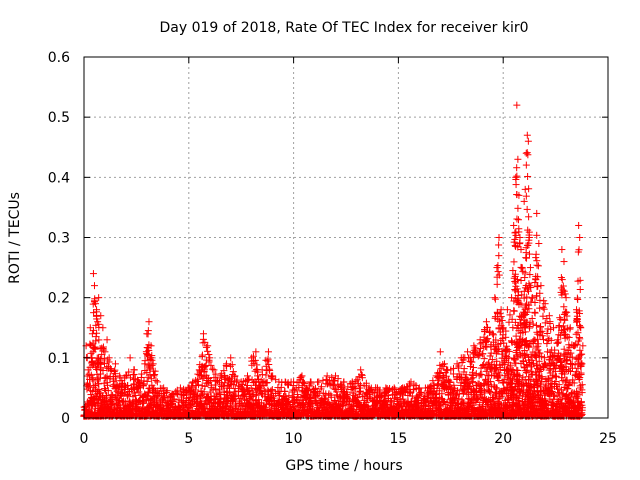 This screenshot has height=480, width=640. I want to click on x-tick-label: 20, so click(503, 439).